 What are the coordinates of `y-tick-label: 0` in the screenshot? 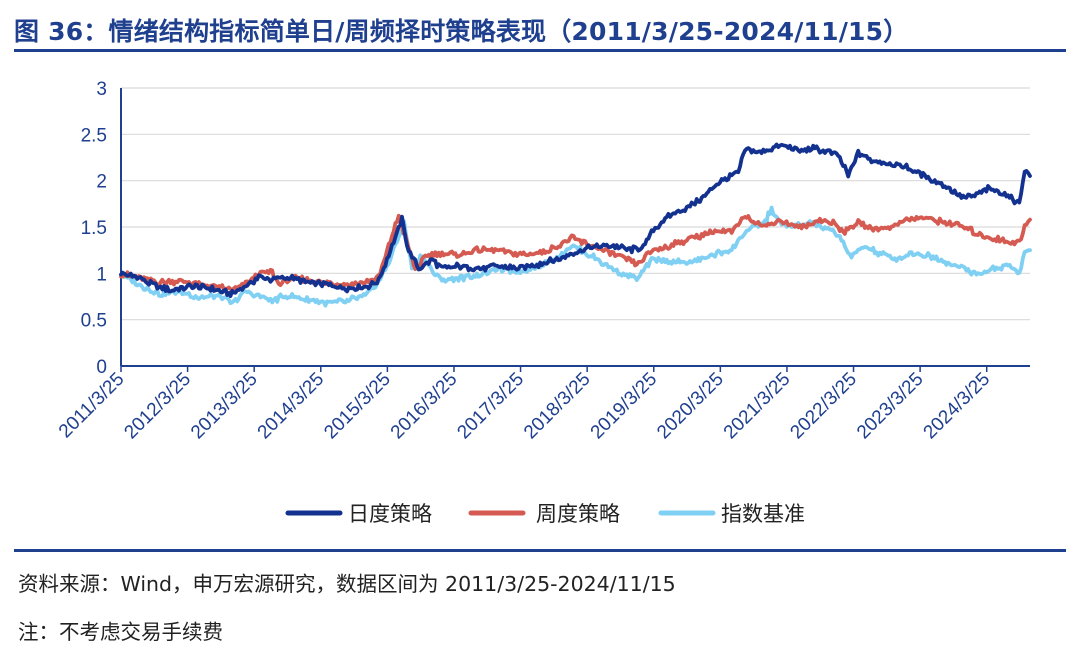 It's located at (101, 367).